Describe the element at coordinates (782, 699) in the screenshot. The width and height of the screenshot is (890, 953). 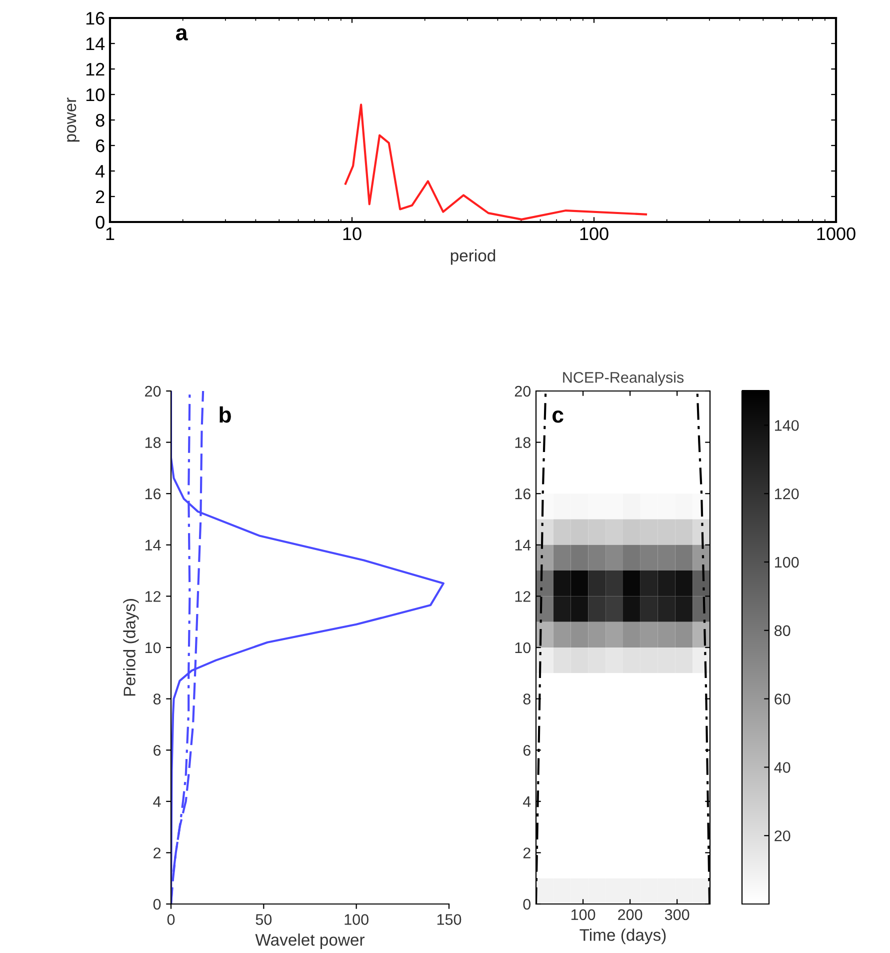
I see `color-bar-label: 60` at that location.